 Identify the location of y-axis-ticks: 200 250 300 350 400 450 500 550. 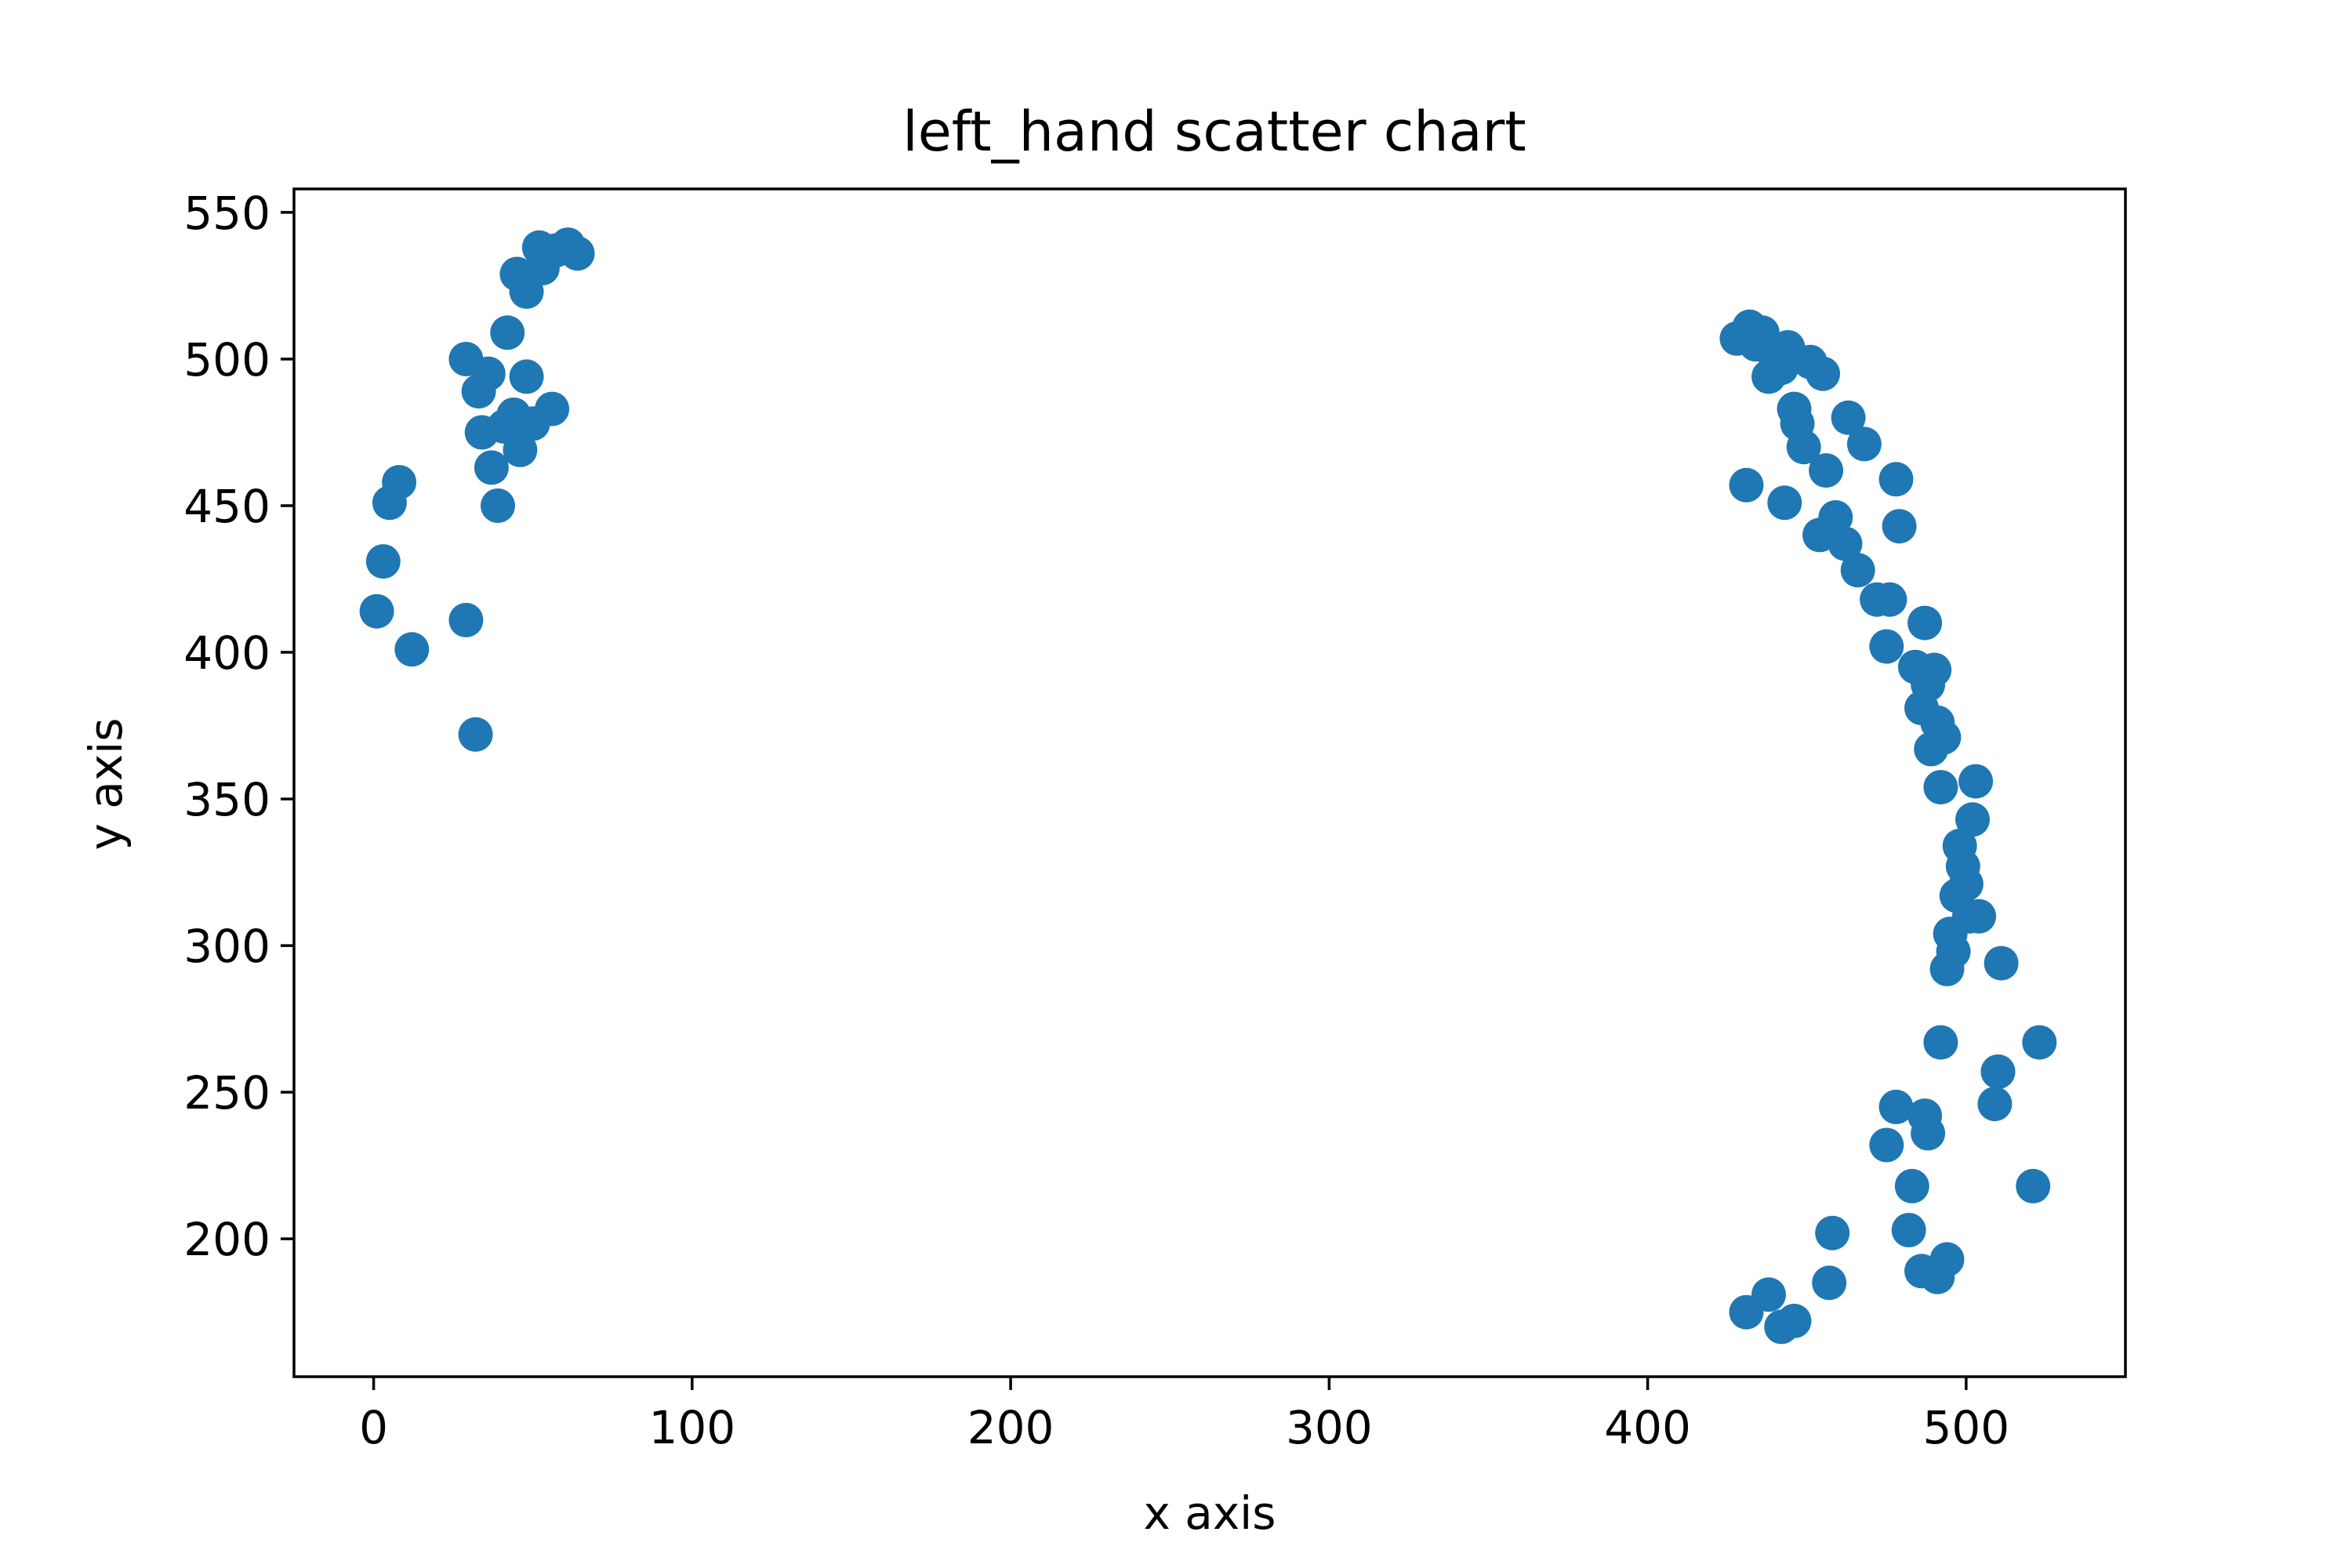
(239, 726).